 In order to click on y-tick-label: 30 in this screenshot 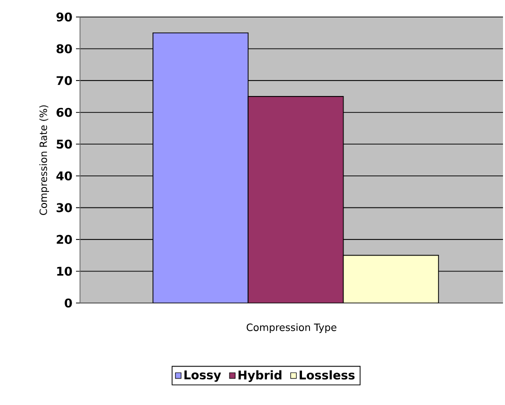, I will do `click(64, 207)`.